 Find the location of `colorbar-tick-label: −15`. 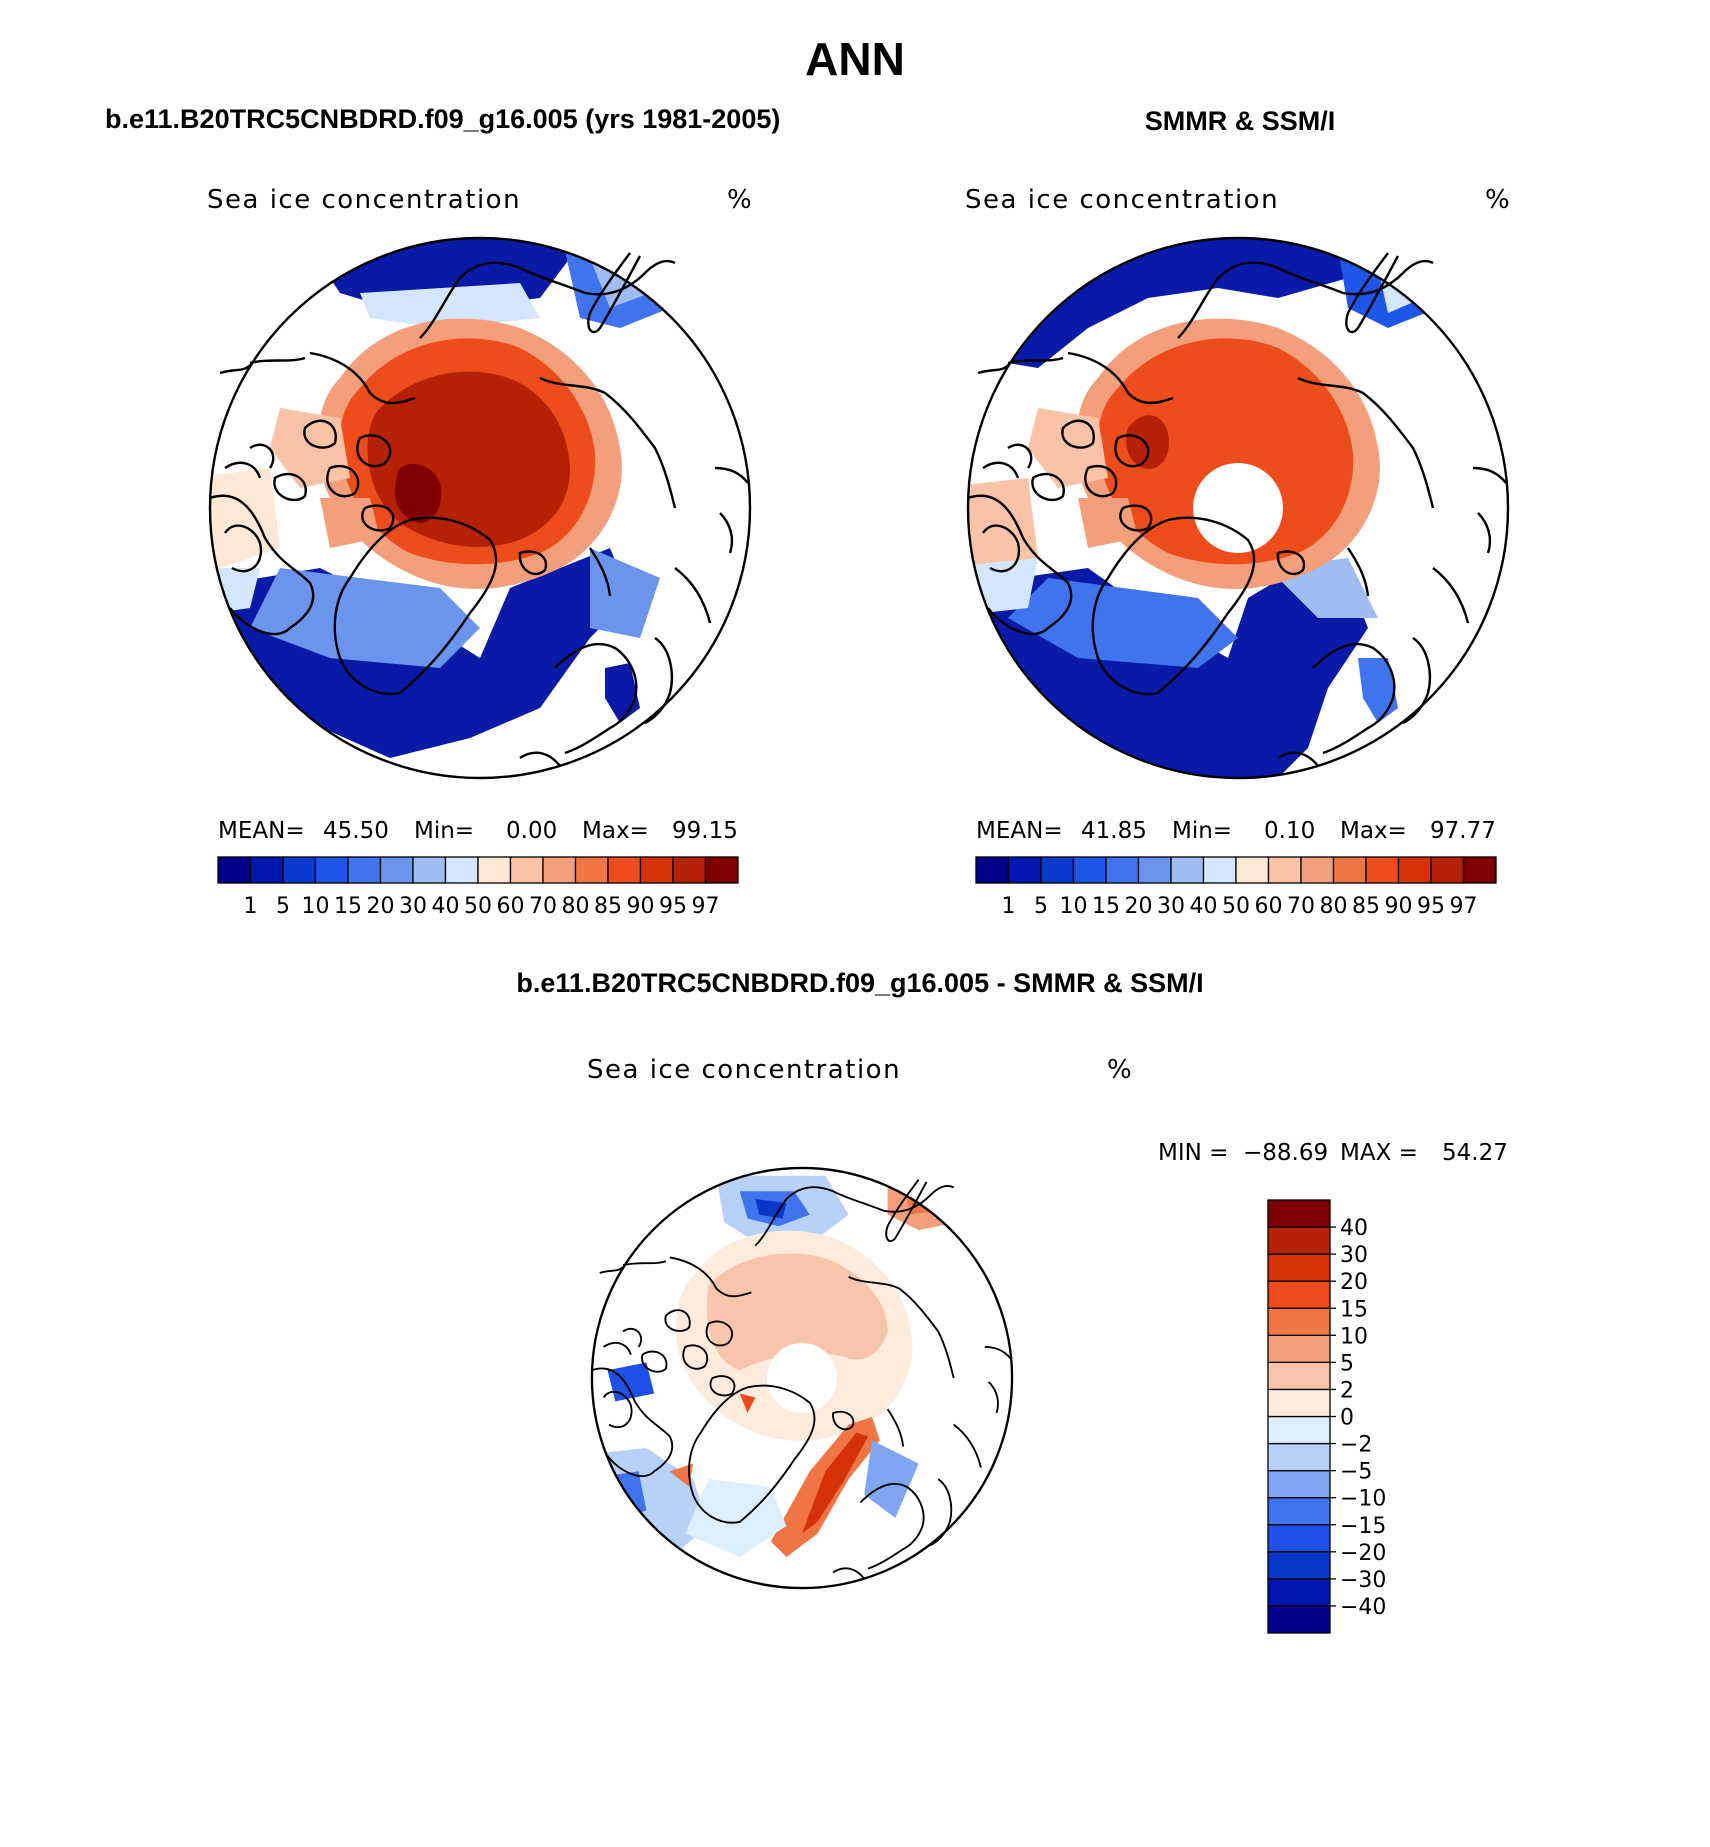

colorbar-tick-label: −15 is located at coordinates (1363, 1526).